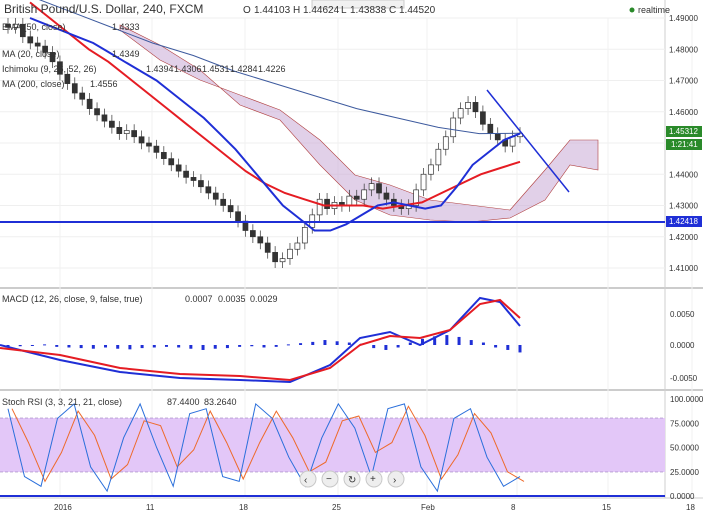 The image size is (703, 515). What do you see at coordinates (104, 84) in the screenshot?
I see `ma200-value: 1.4556` at bounding box center [104, 84].